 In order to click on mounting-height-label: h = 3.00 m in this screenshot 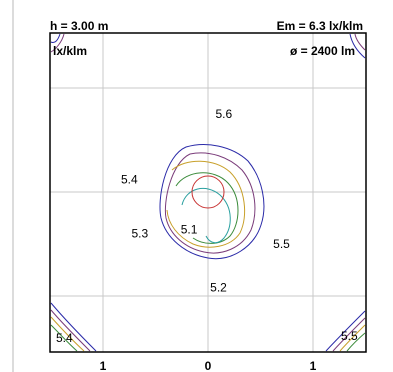, I will do `click(79, 26)`.